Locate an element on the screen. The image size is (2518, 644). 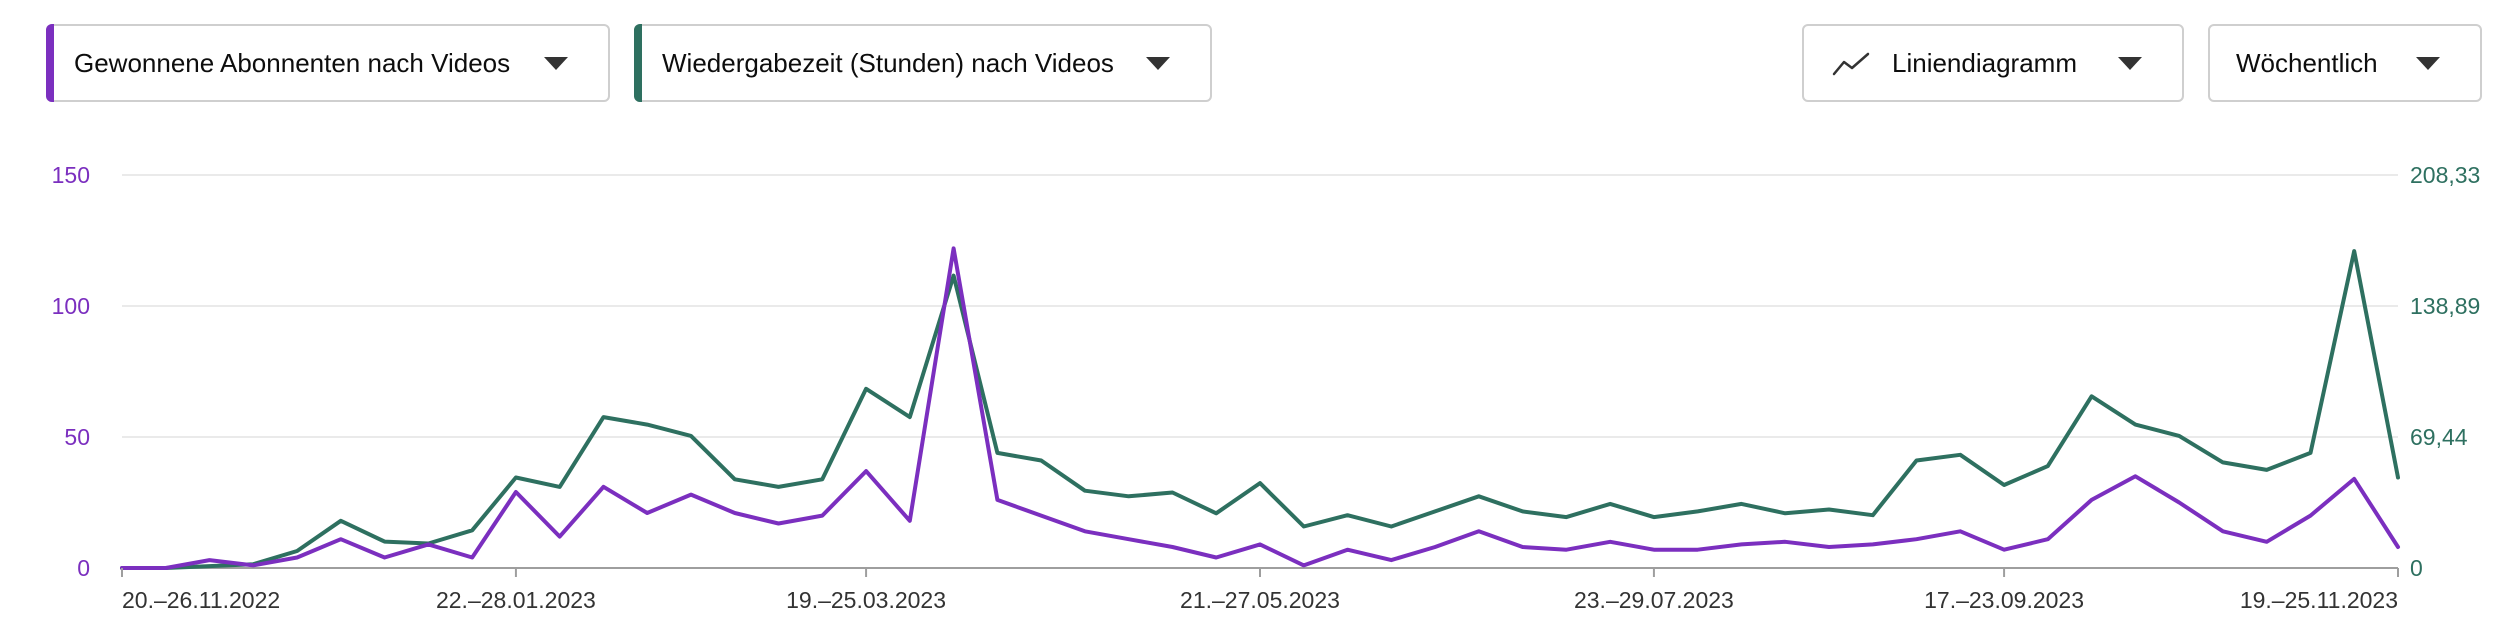
period-selector: Wöchentlich is located at coordinates (2345, 63).